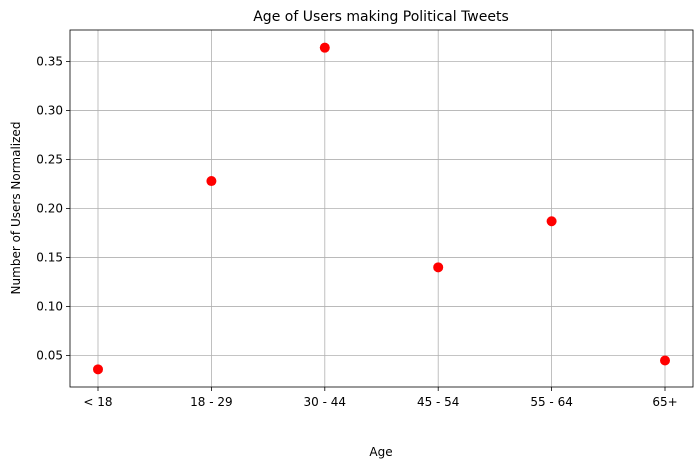 This screenshot has width=700, height=468. What do you see at coordinates (438, 402) in the screenshot?
I see `x-tick-label: 45 - 54` at bounding box center [438, 402].